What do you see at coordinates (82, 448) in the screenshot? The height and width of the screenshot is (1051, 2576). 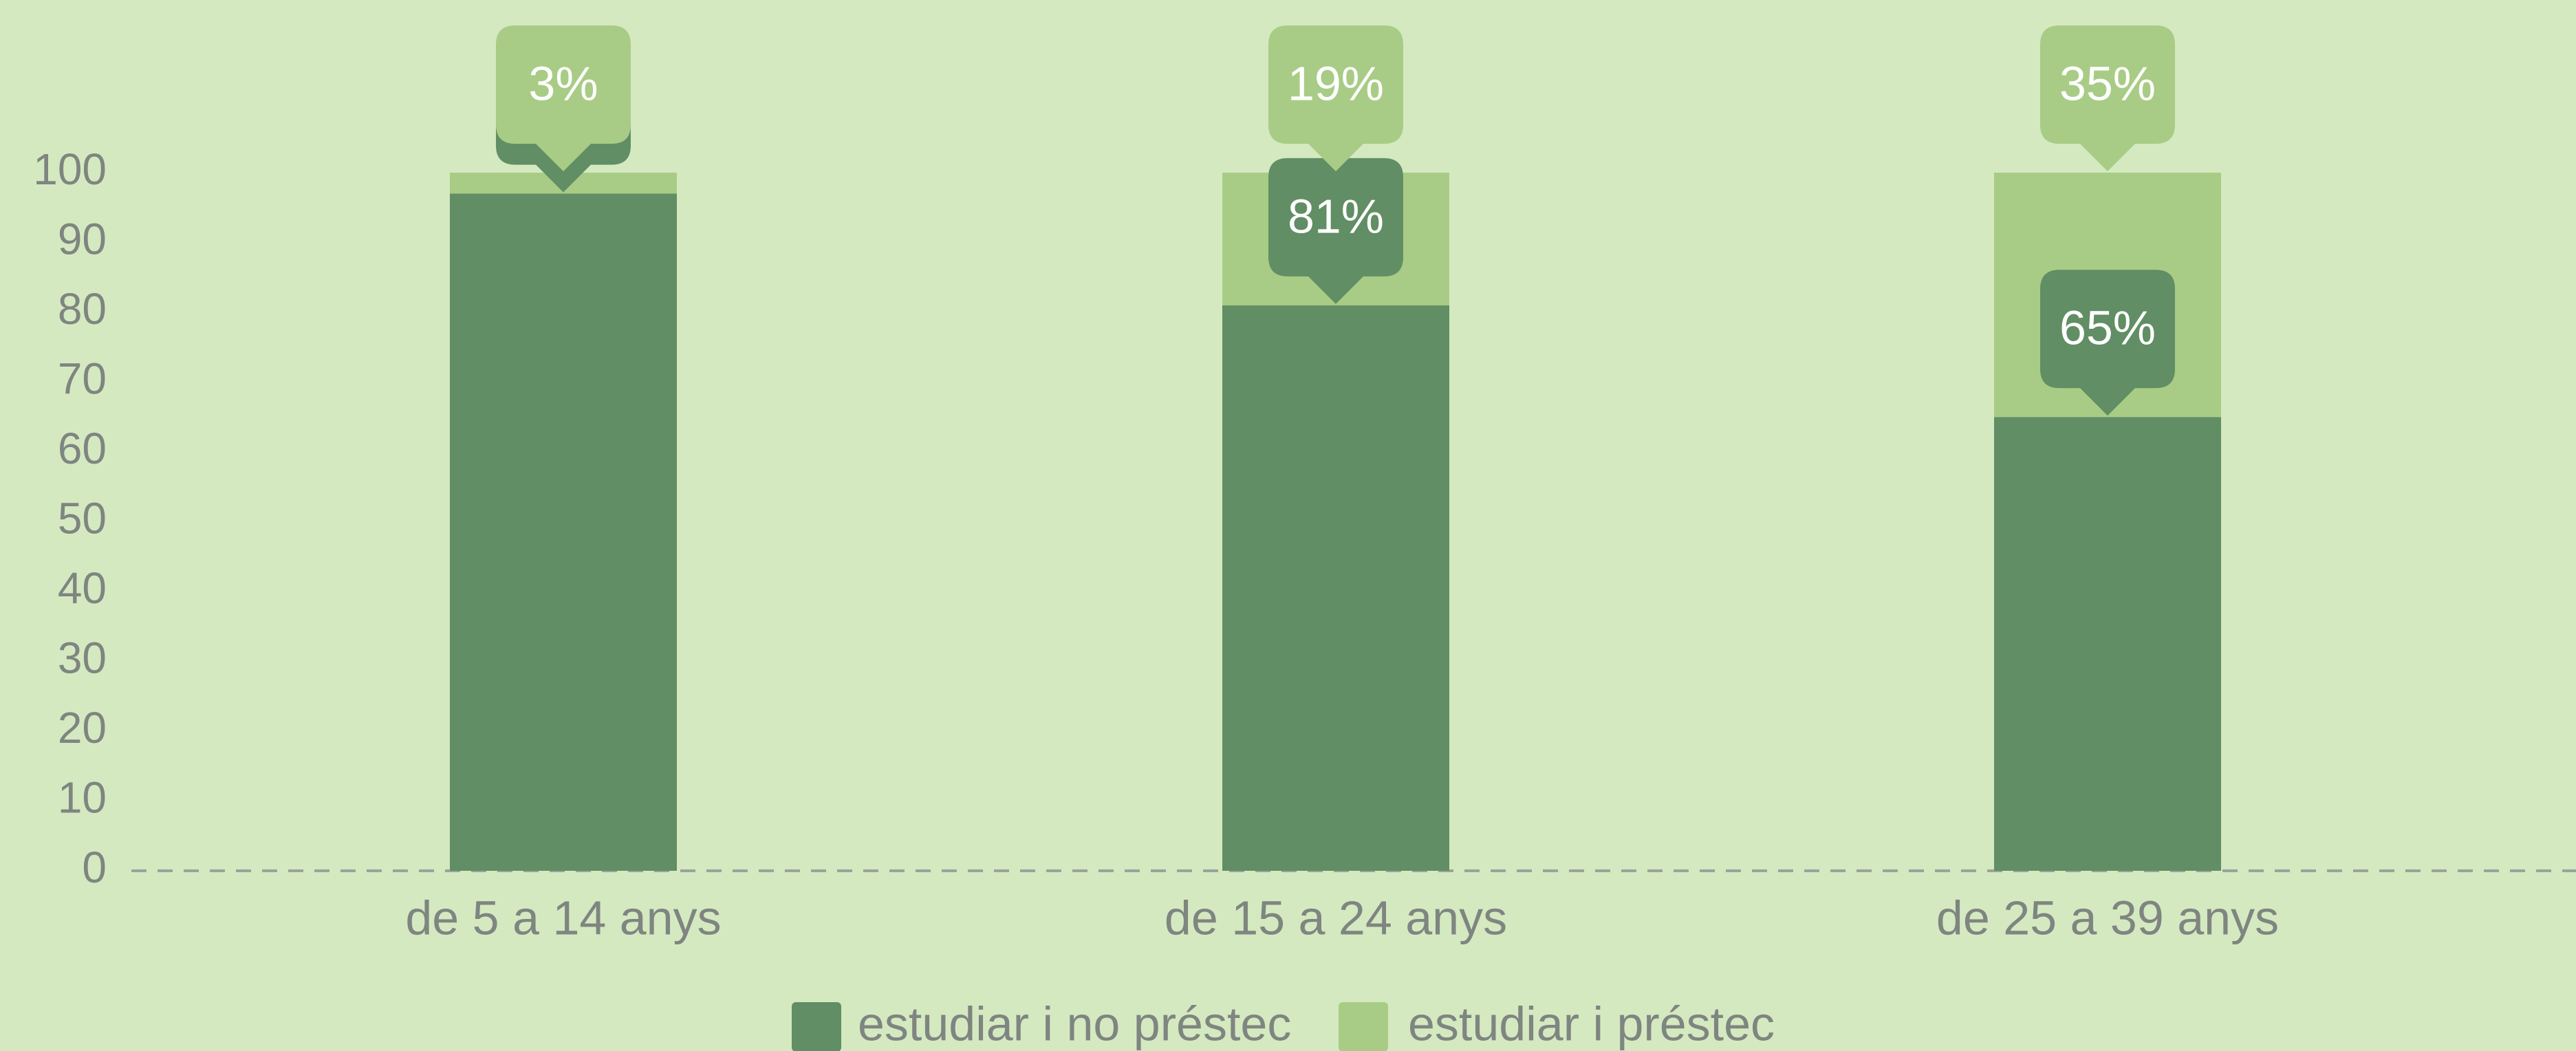 I see `y-tick-label: 60` at bounding box center [82, 448].